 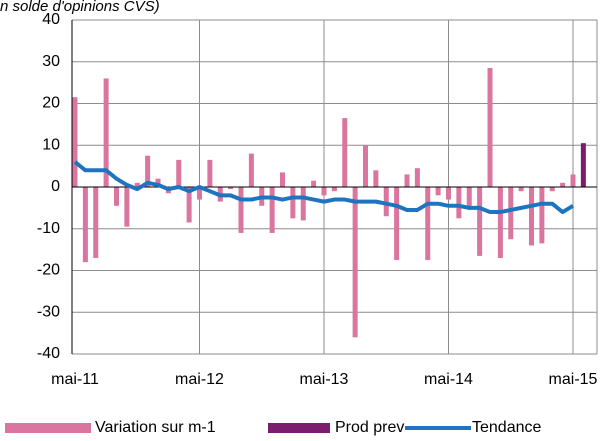 I want to click on y-tick-label: -20, so click(x=48, y=270).